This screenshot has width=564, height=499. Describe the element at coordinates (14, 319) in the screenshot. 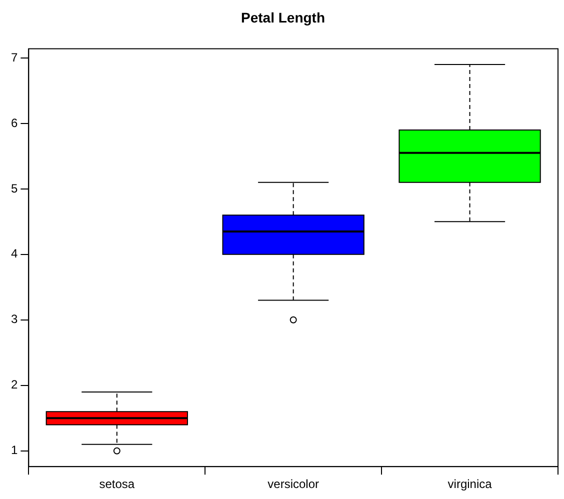

I see `y-tick-label: 3` at that location.